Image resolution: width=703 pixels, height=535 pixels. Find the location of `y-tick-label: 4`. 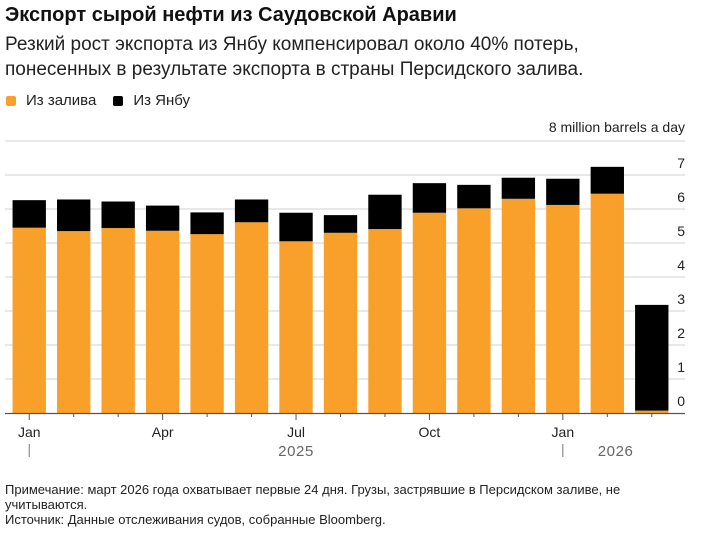

y-tick-label: 4 is located at coordinates (681, 265).